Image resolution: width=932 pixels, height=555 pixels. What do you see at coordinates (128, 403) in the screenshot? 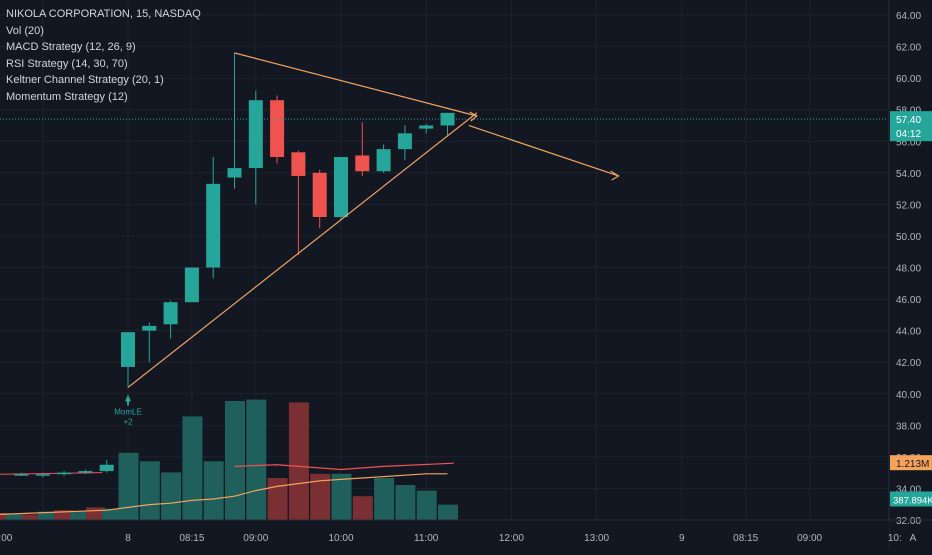
I see `strategy-signal-stem` at bounding box center [128, 403].